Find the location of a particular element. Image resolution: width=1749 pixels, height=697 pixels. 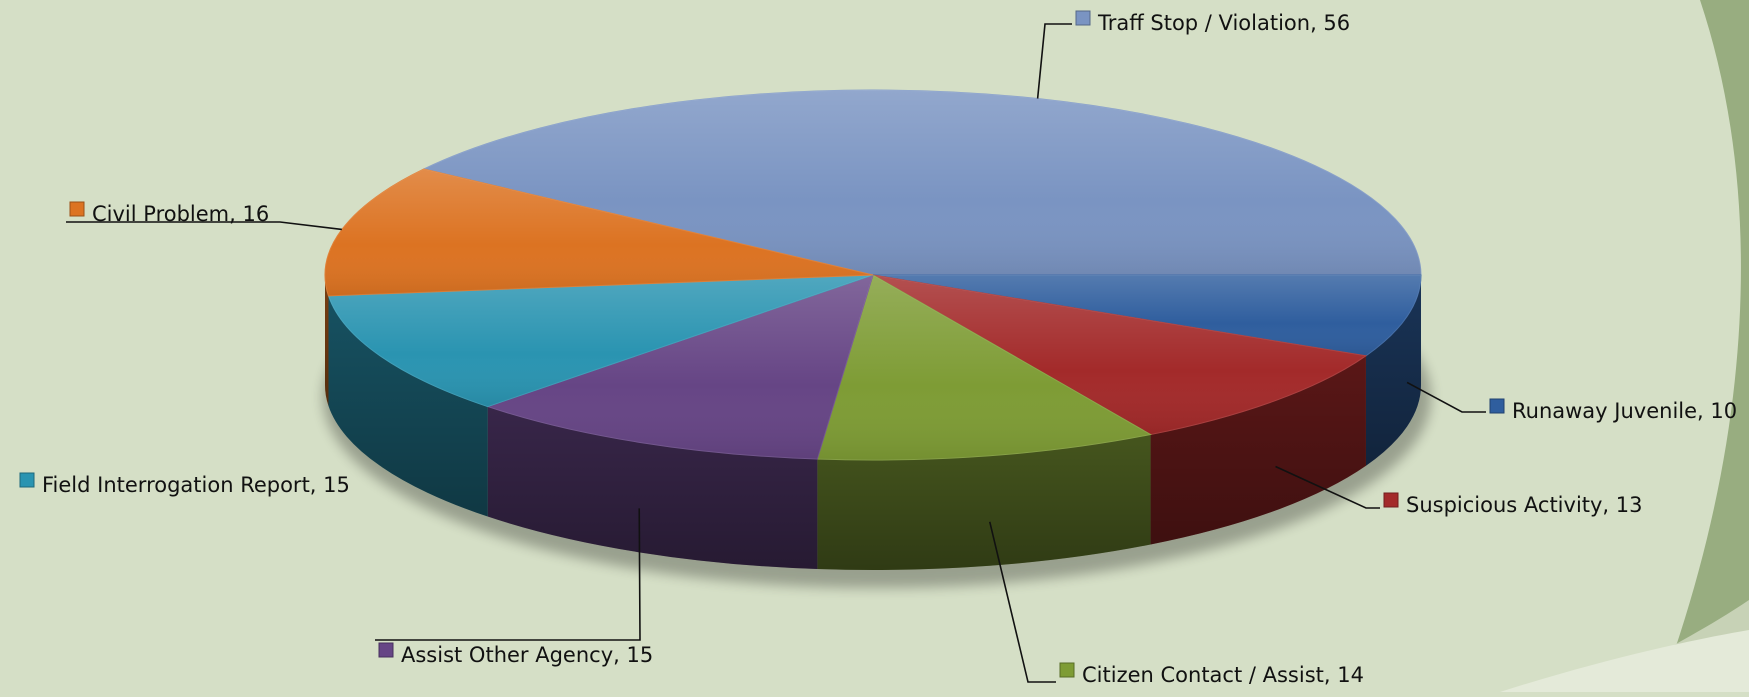

data-label: Field Interrogation Report, 15 is located at coordinates (196, 485).